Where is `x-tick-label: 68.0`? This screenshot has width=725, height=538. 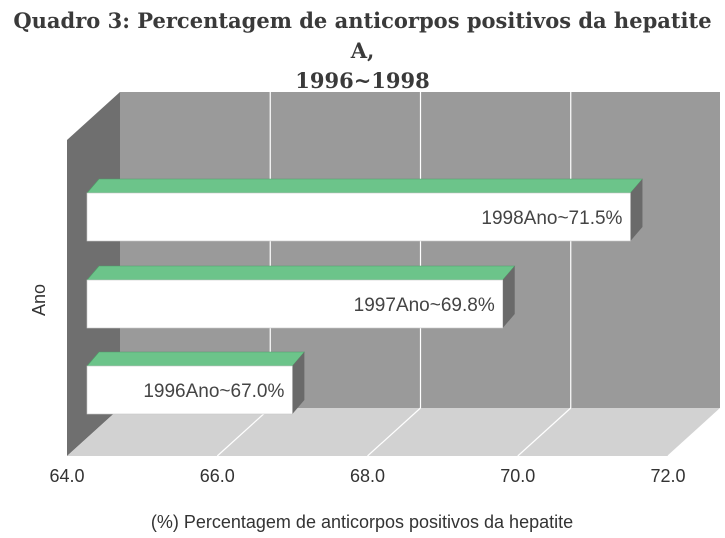 x-tick-label: 68.0 is located at coordinates (367, 476).